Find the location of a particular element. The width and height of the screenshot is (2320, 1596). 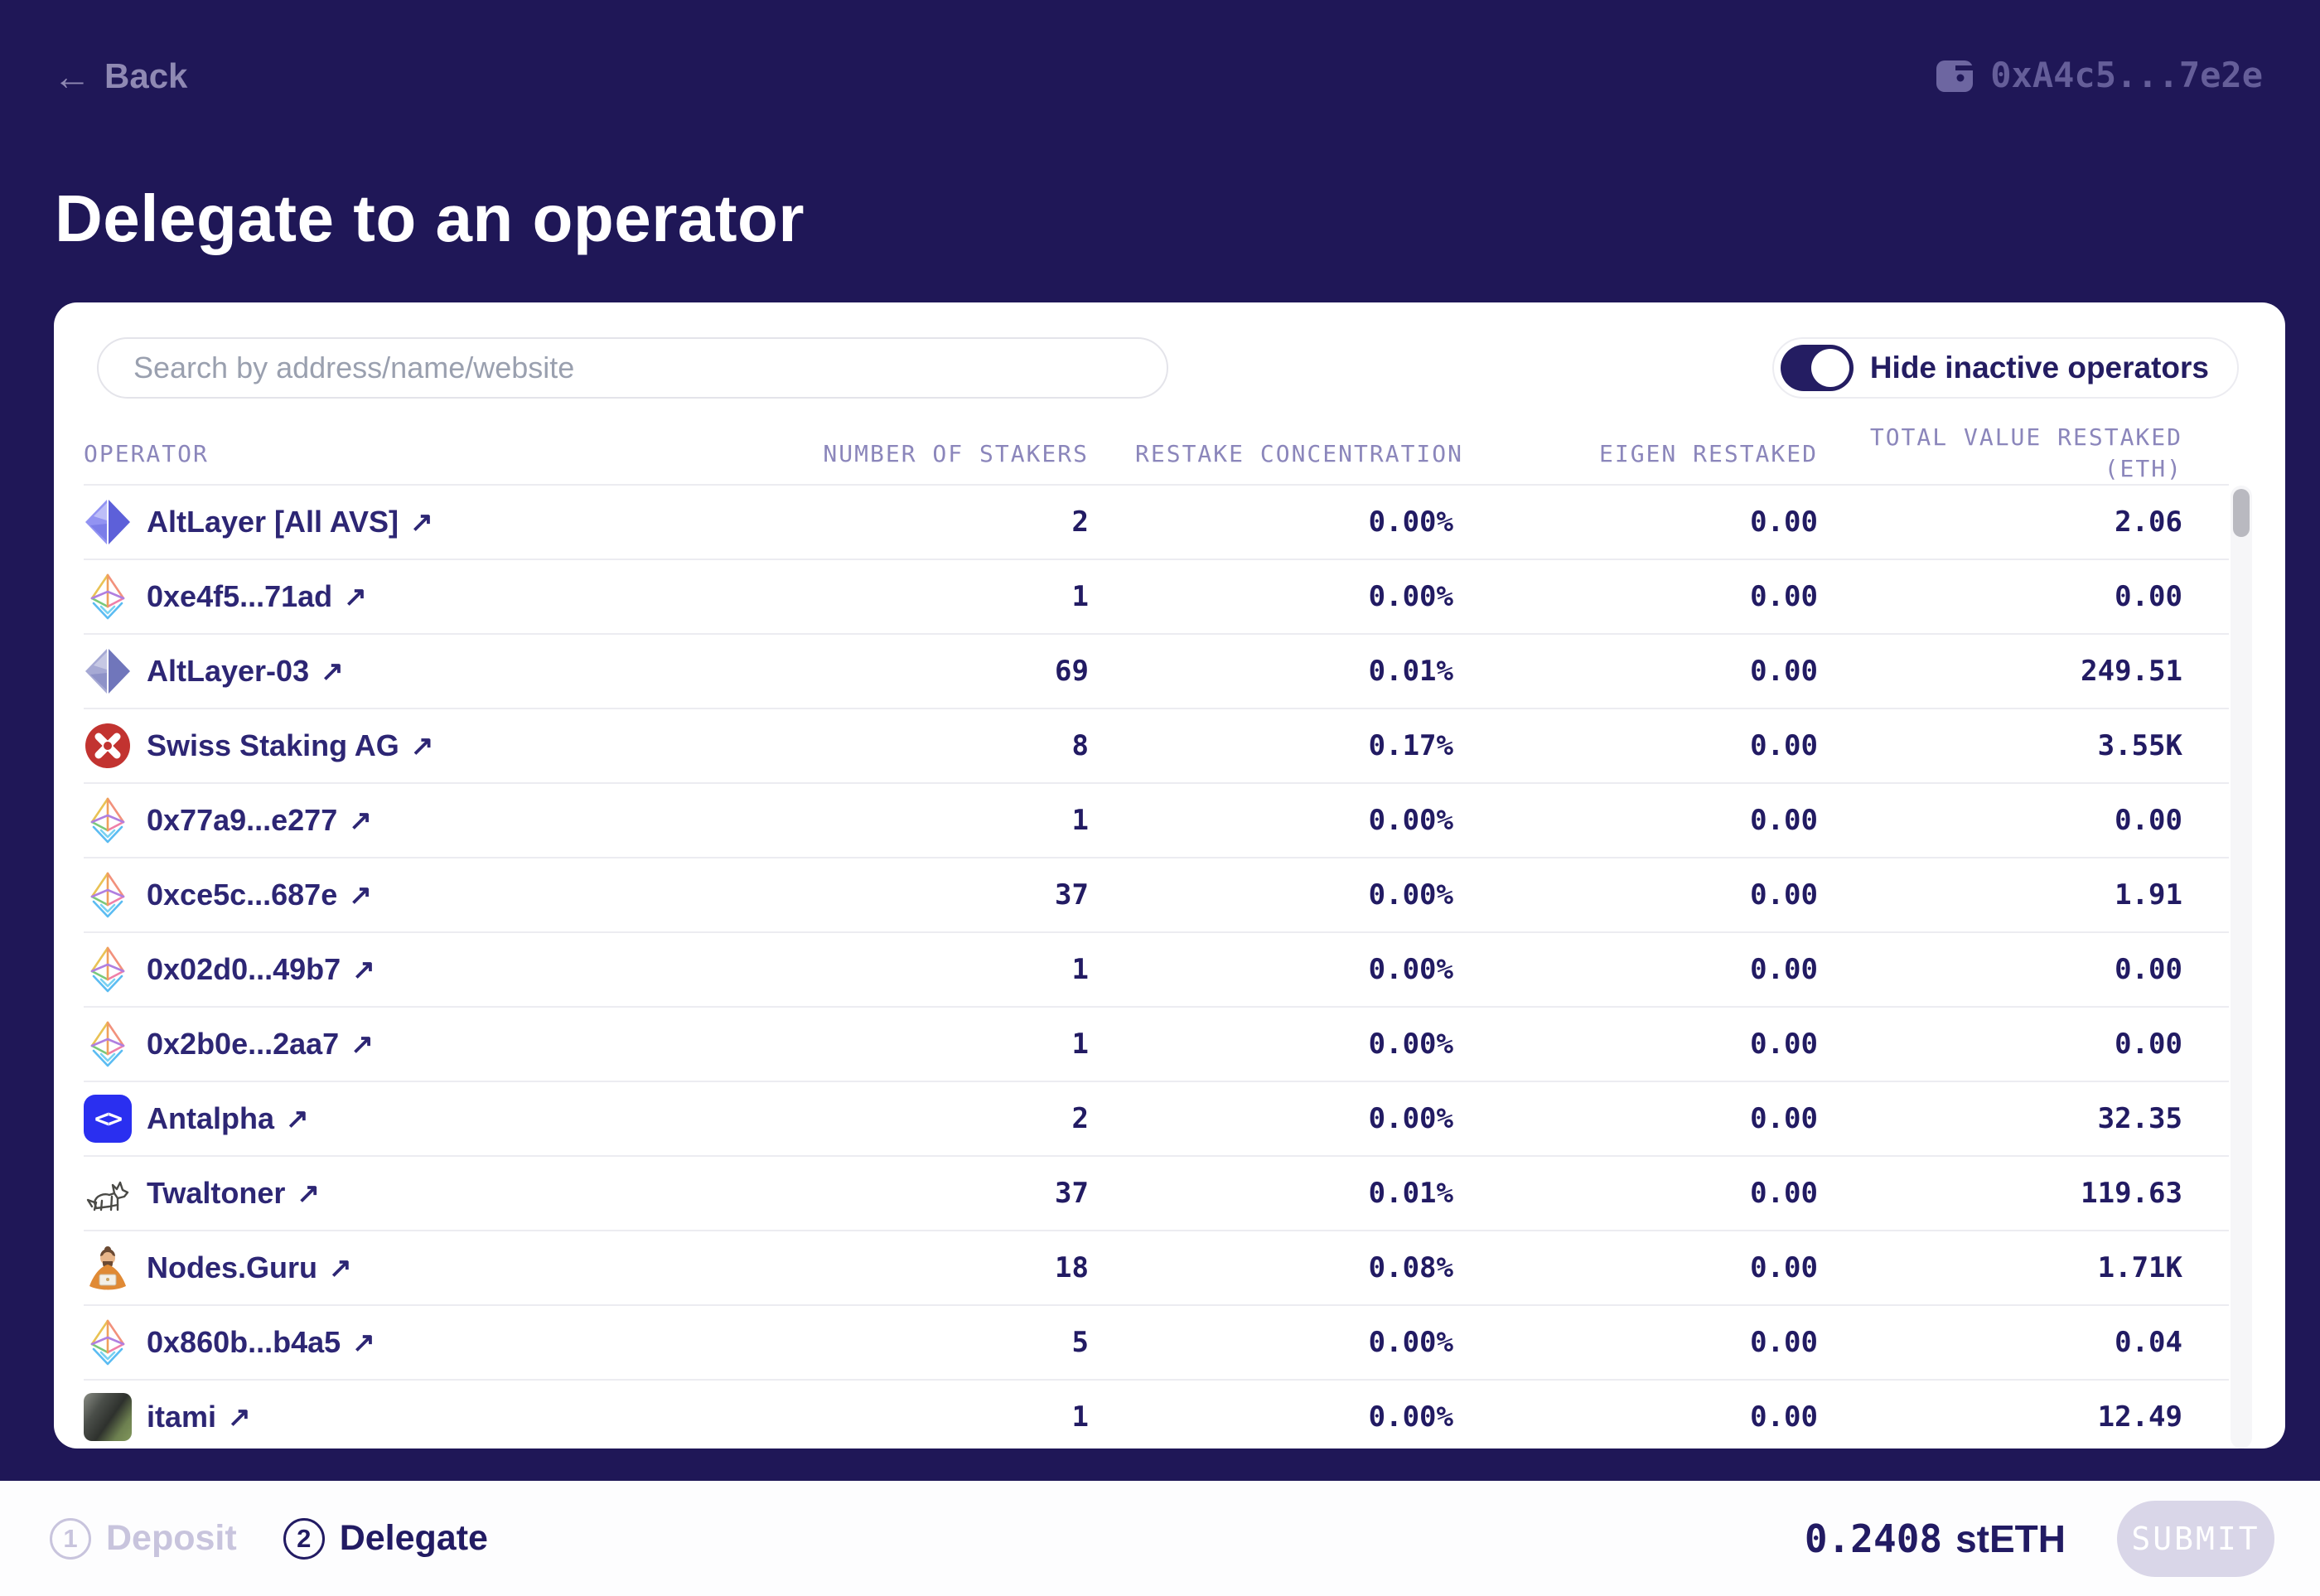

cell-total: 3.55K is located at coordinates (2139, 745).